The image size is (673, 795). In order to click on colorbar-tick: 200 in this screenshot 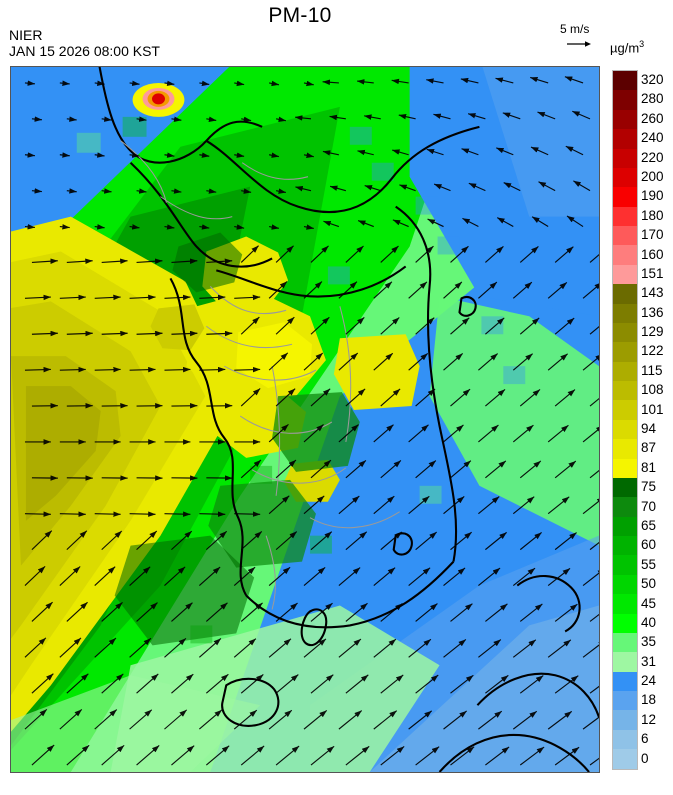, I will do `click(652, 176)`.